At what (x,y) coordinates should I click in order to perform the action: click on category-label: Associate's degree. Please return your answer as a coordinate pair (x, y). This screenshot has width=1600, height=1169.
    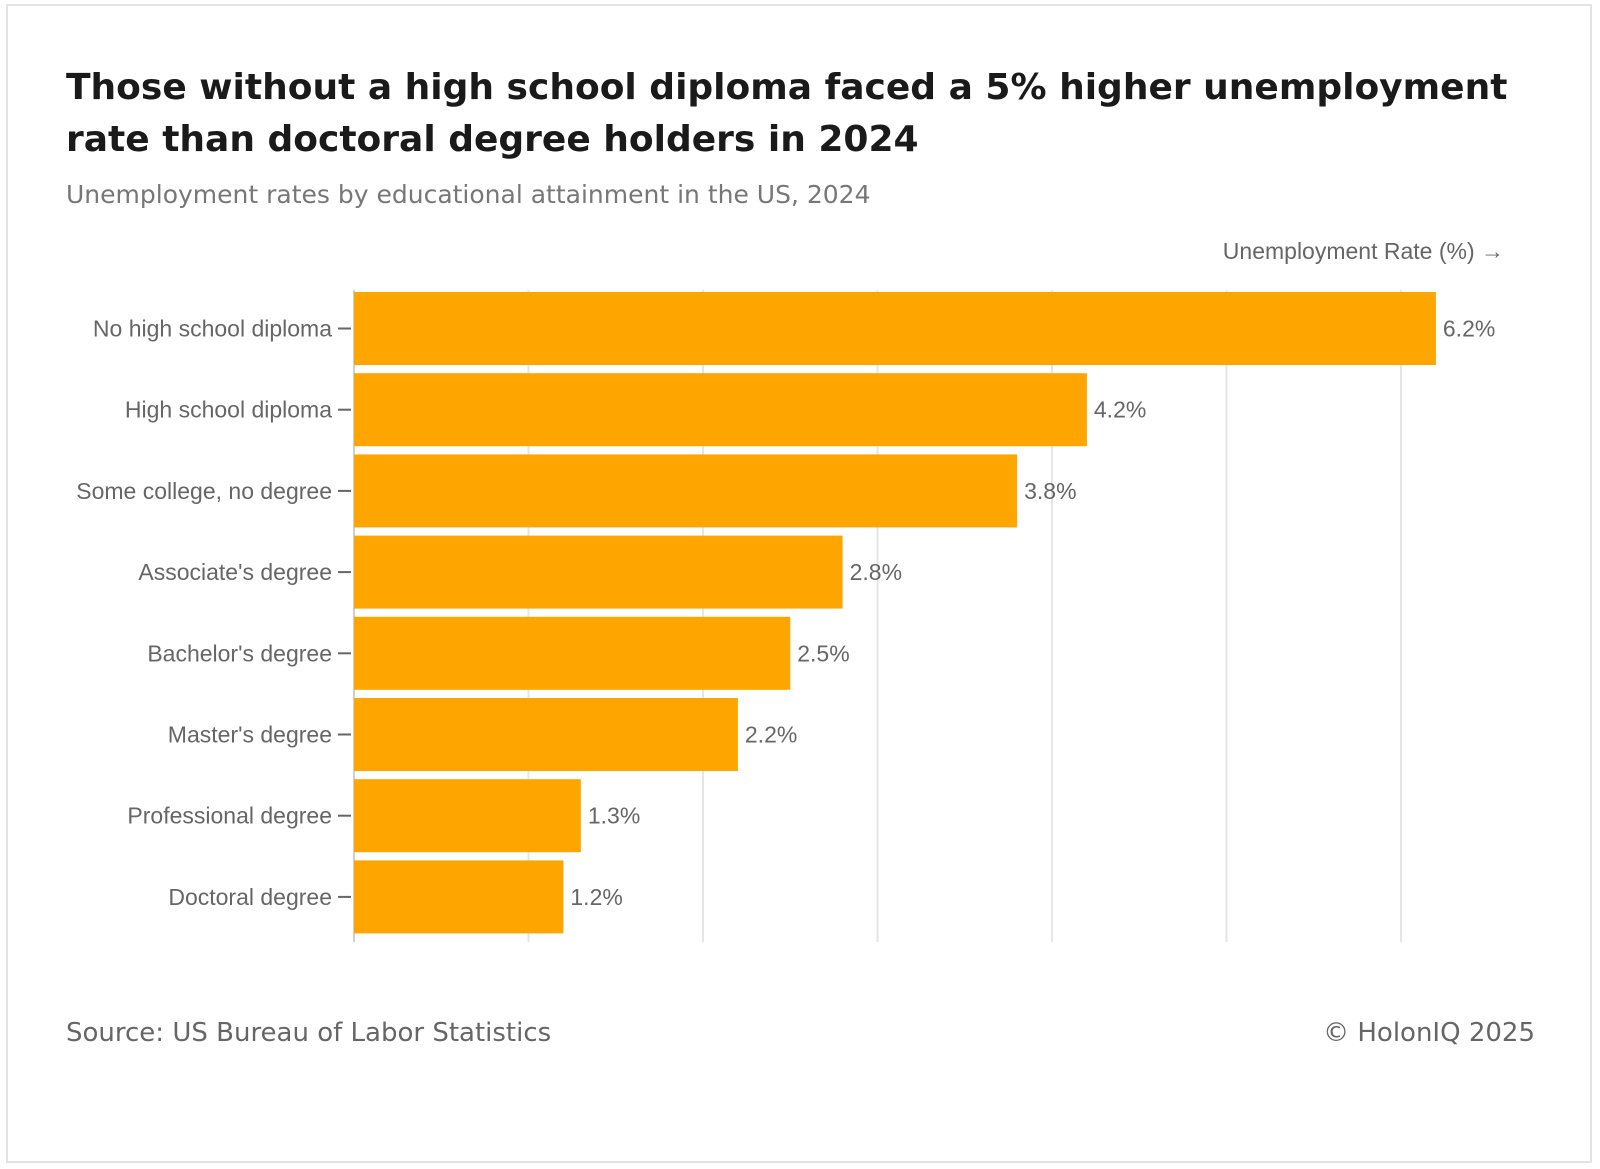
    Looking at the image, I should click on (235, 572).